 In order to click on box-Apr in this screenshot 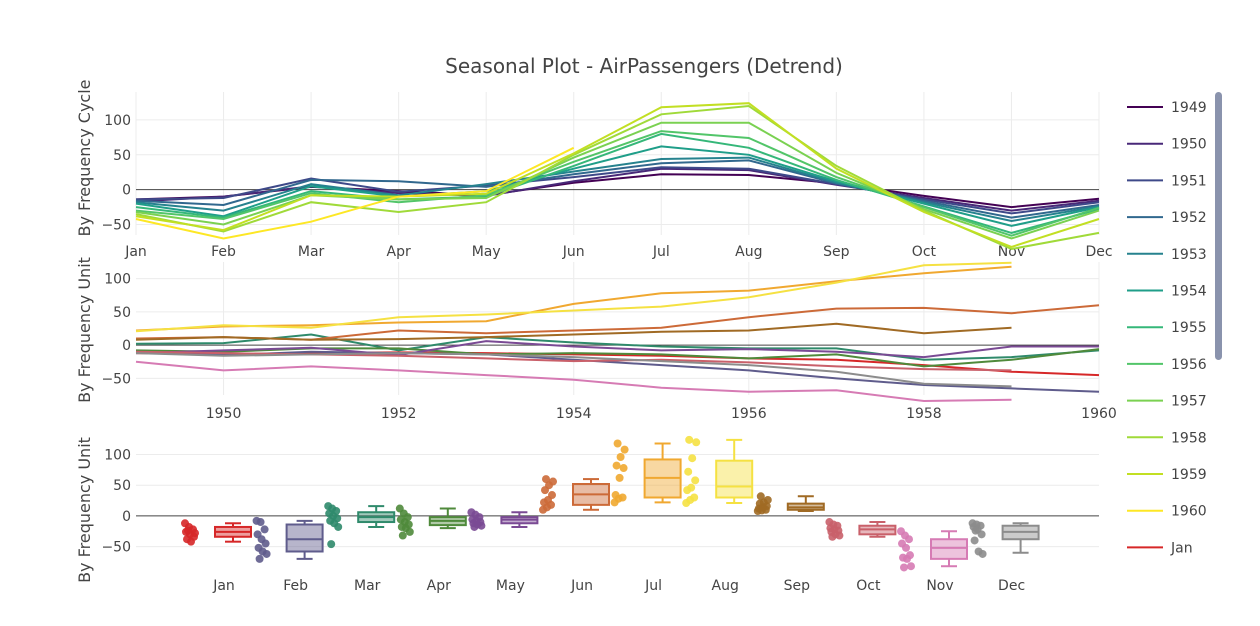, I will do `click(431, 522)`.